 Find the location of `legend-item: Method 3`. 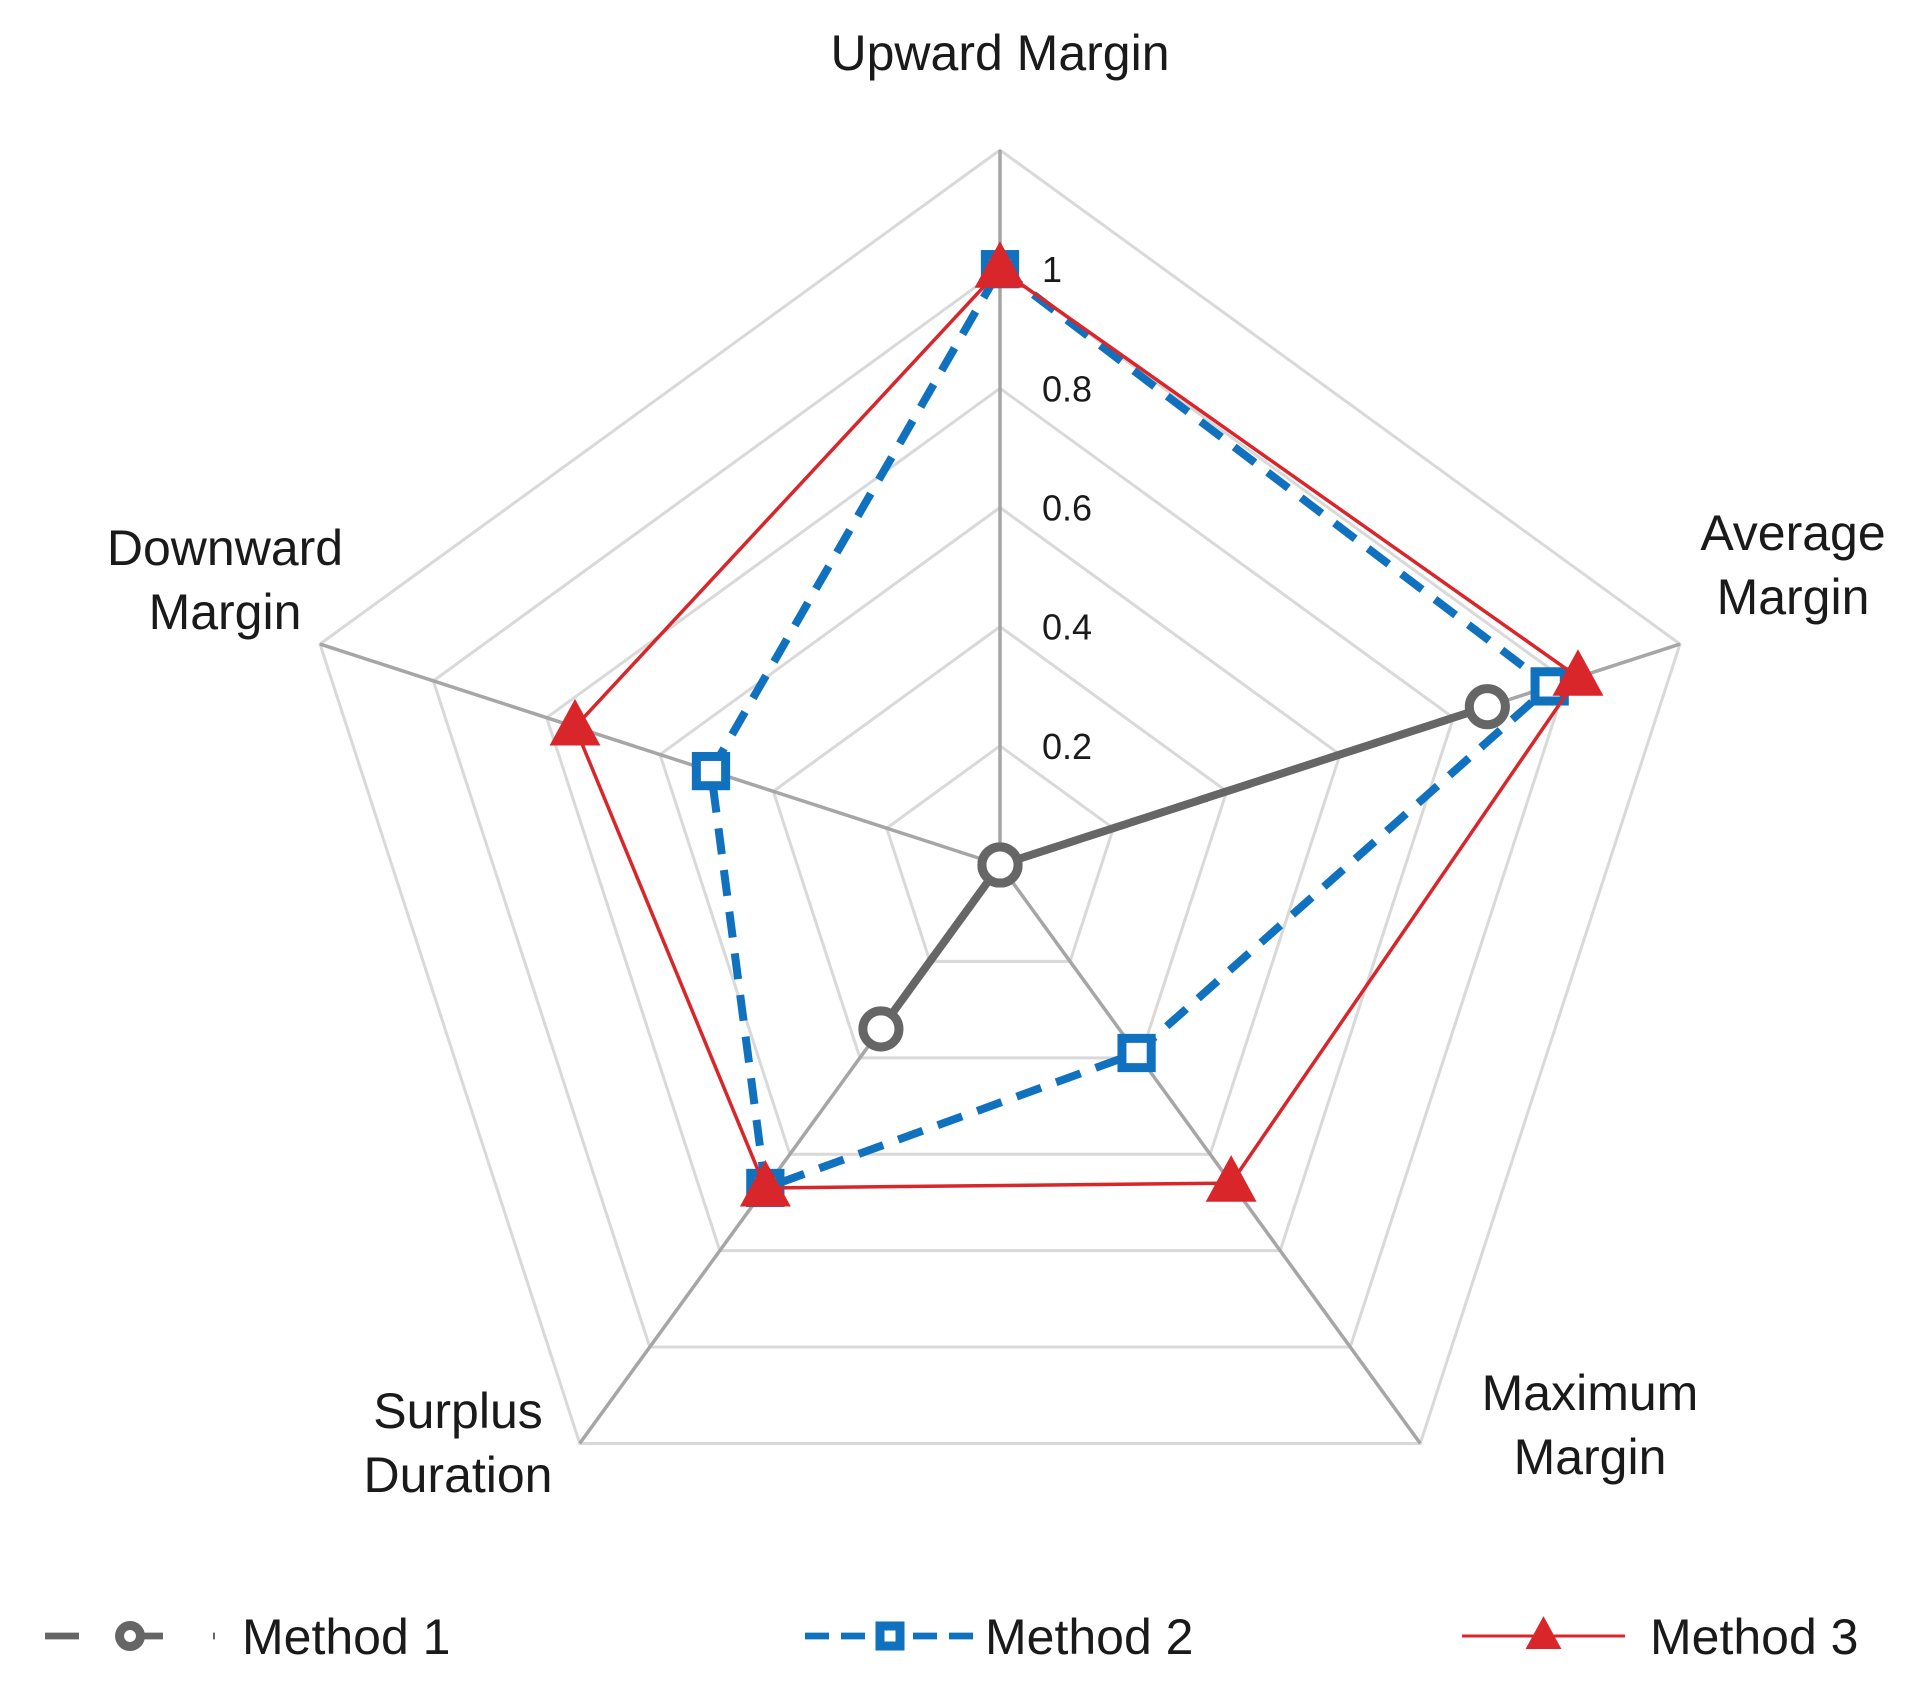

legend-item: Method 3 is located at coordinates (1660, 1637).